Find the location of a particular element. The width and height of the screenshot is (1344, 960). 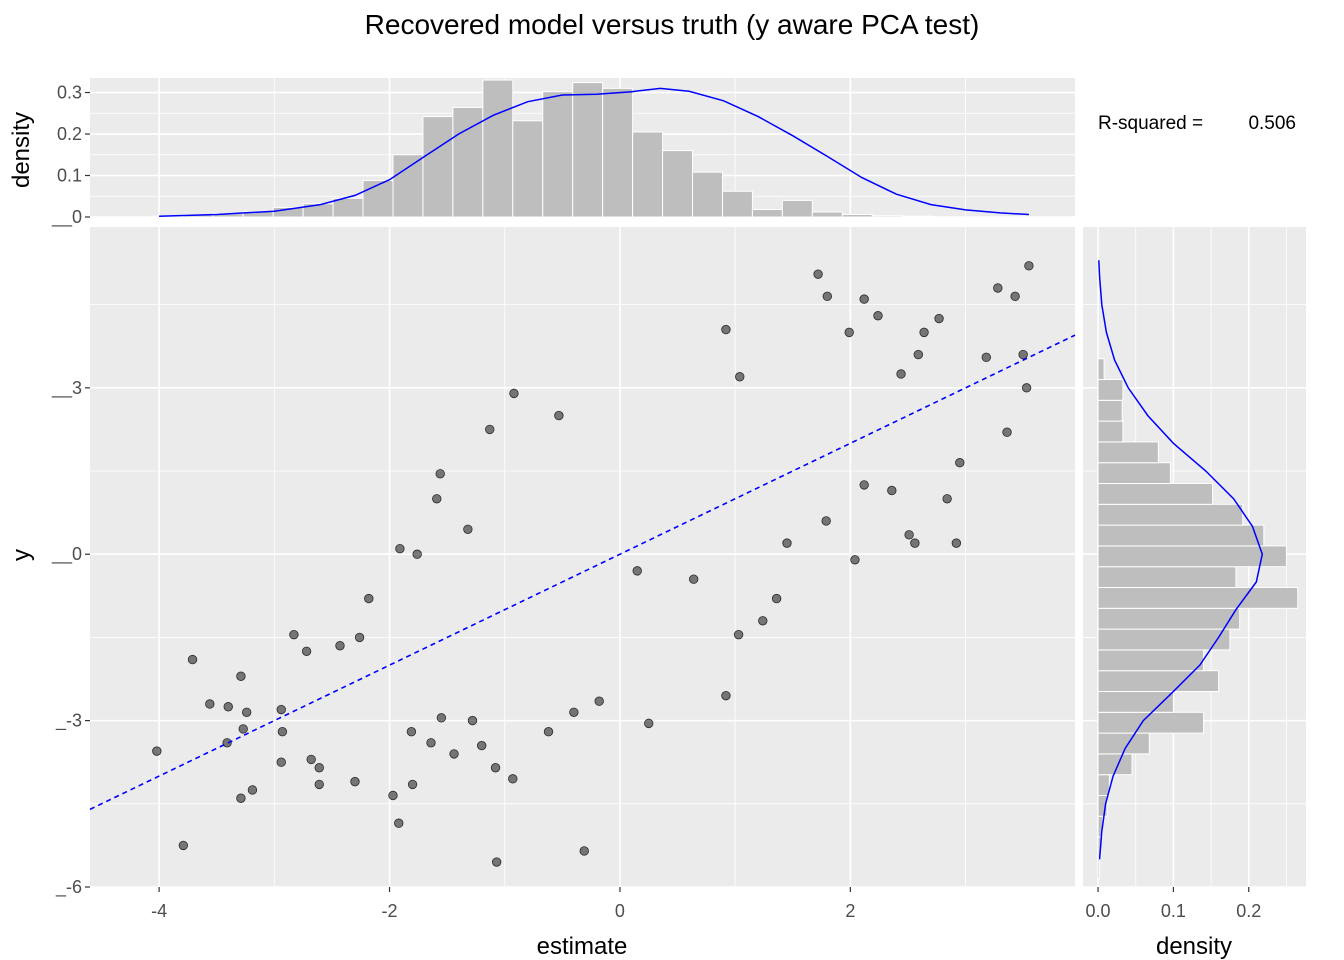

r-squared-annotation: R-squared = 0.506 is located at coordinates (1197, 123).